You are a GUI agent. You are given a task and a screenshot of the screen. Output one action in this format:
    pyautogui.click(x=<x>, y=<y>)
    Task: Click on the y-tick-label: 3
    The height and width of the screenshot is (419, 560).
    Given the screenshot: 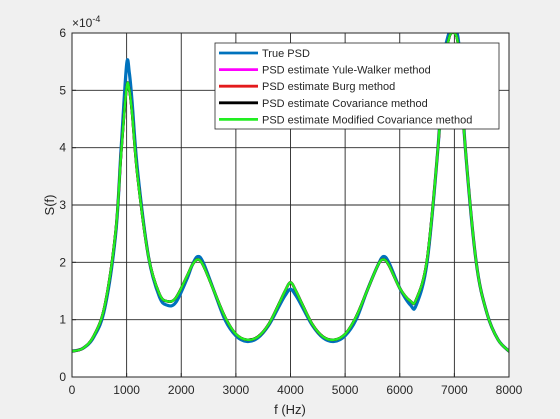 What is the action you would take?
    pyautogui.click(x=62, y=205)
    